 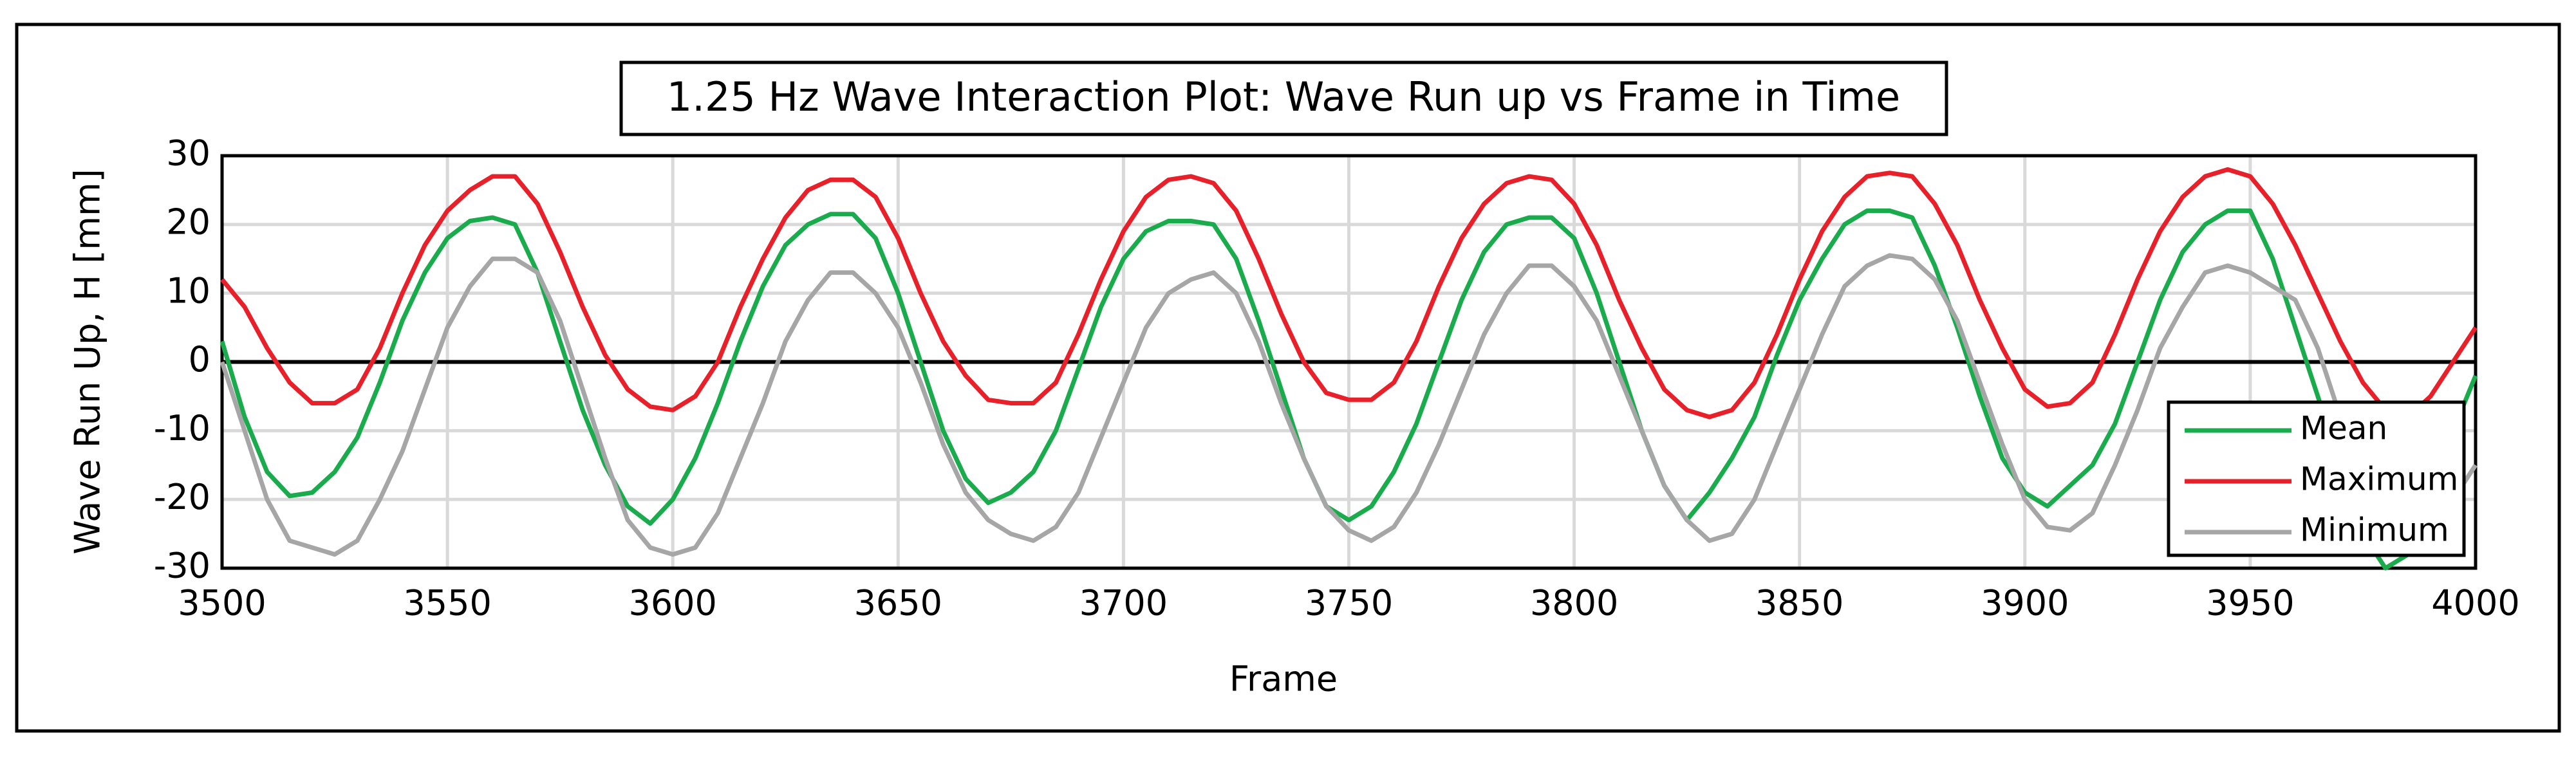 I want to click on legend-label: Minimum, so click(x=2374, y=530).